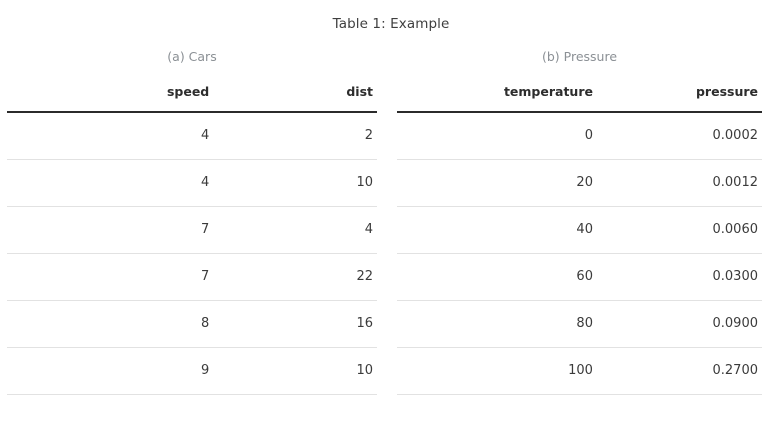 This screenshot has width=782, height=445. What do you see at coordinates (497, 277) in the screenshot?
I see `cell-temperature: 60` at bounding box center [497, 277].